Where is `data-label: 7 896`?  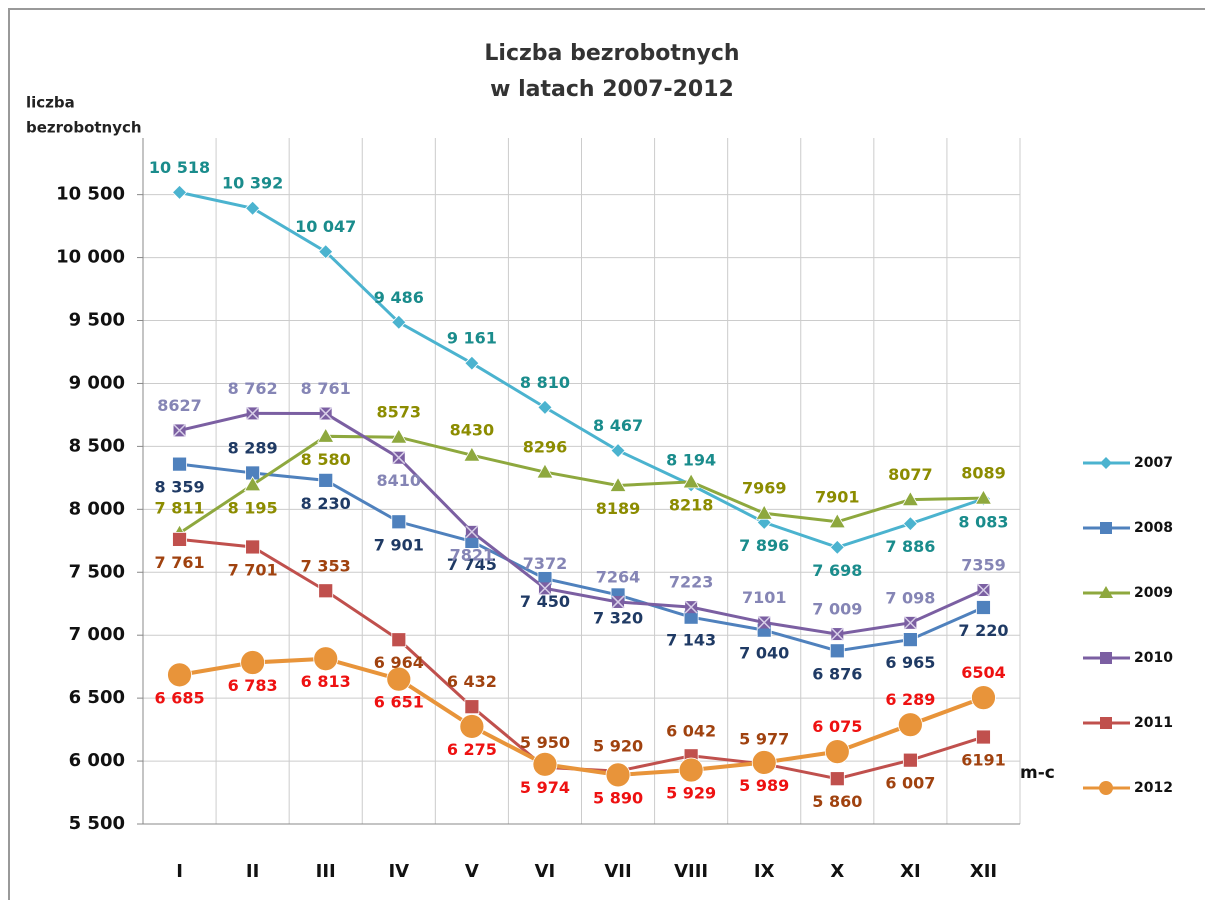 data-label: 7 896 is located at coordinates (764, 545).